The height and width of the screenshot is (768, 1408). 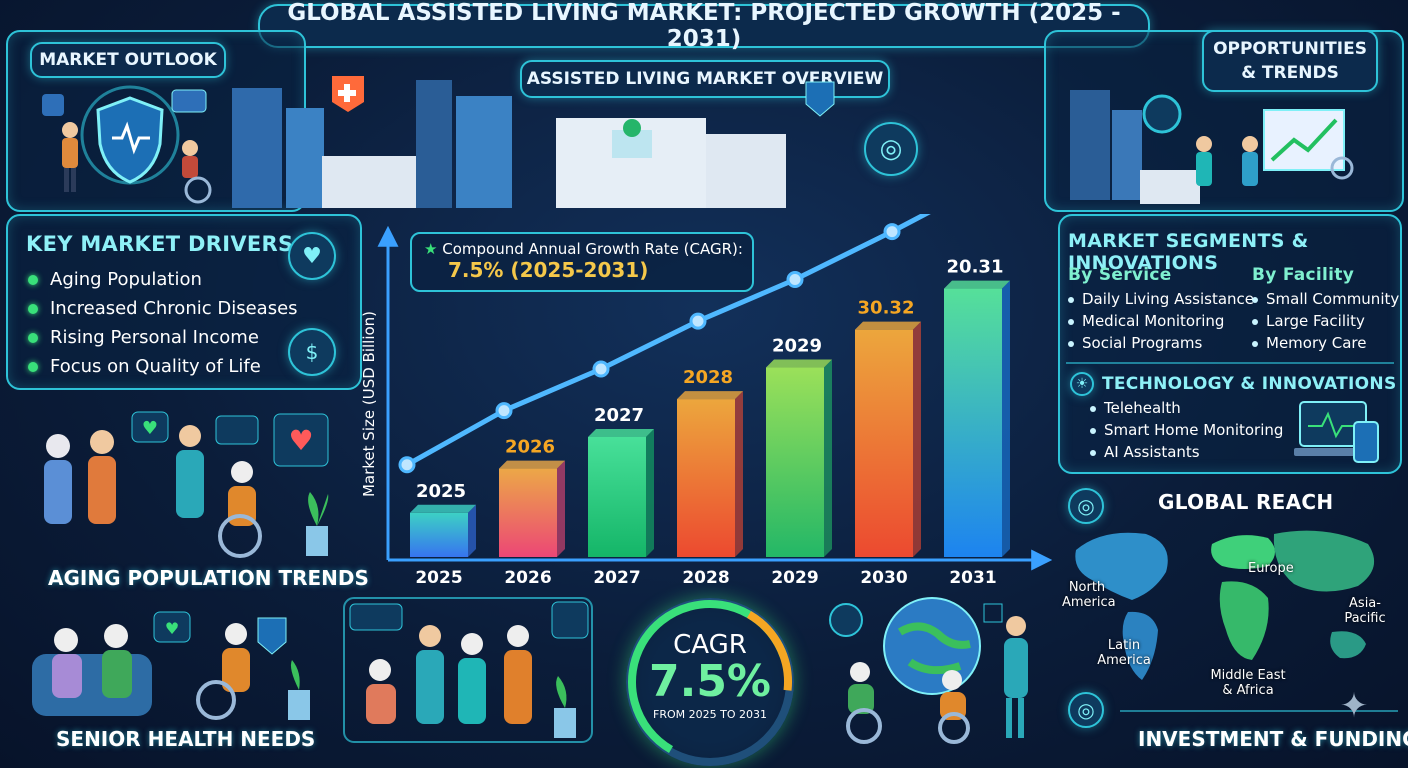 I want to click on overview-label: ASSISTED LIVING MARKET OVERVIEW, so click(x=705, y=79).